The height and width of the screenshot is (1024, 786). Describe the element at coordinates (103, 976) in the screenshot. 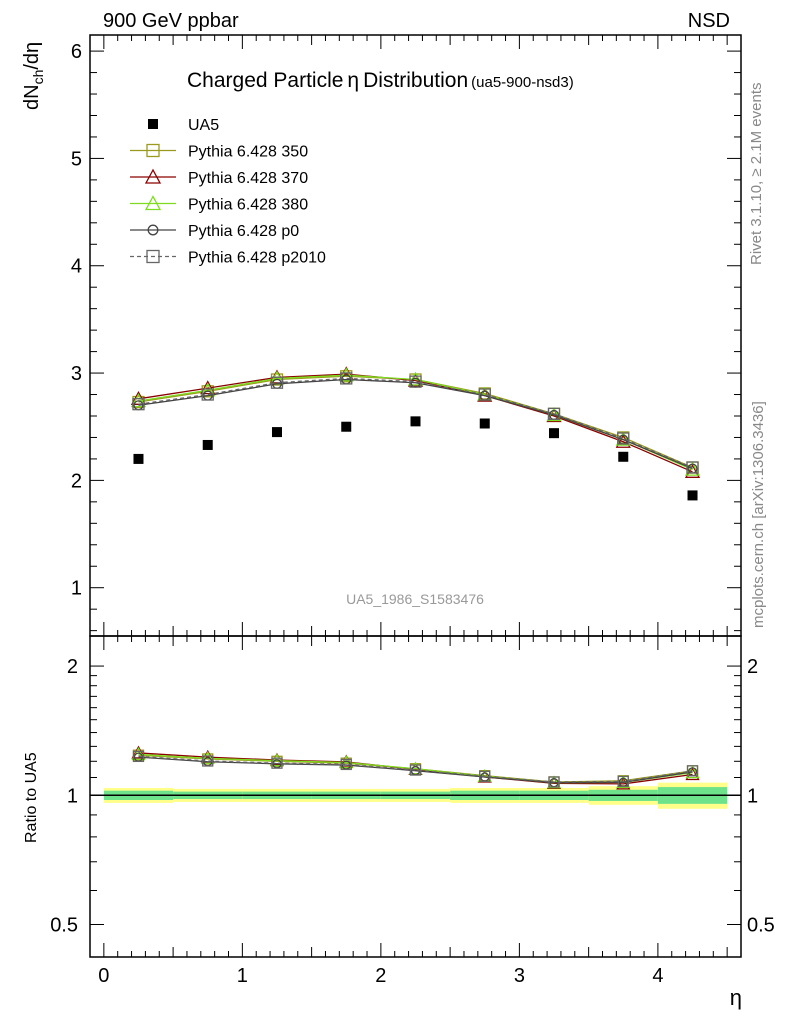

I see `x-tick-label: 0` at that location.